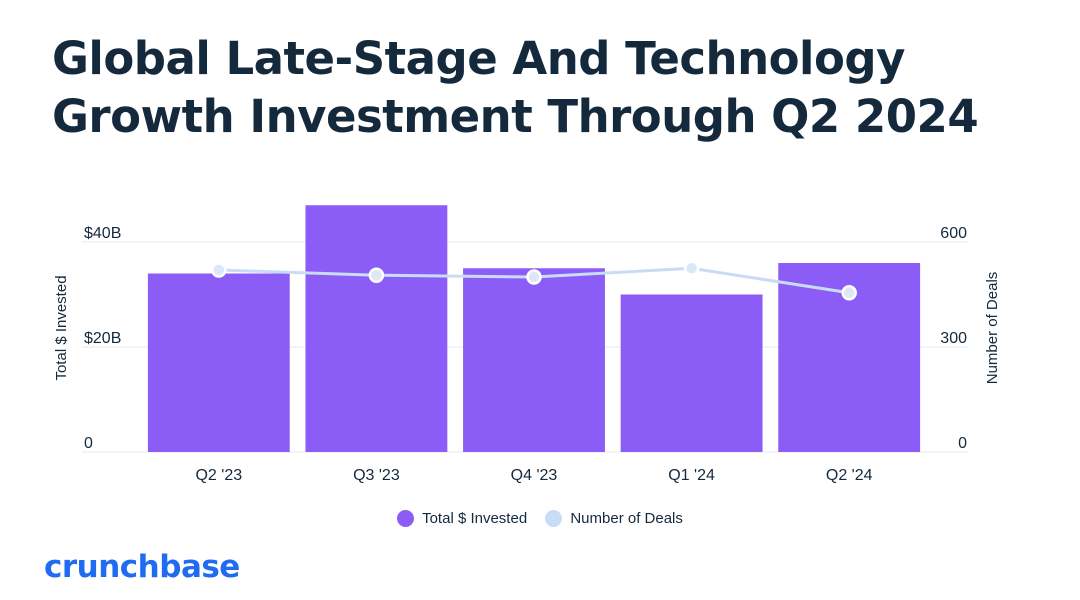  What do you see at coordinates (102, 338) in the screenshot?
I see `left-tick-label-1: $20B` at bounding box center [102, 338].